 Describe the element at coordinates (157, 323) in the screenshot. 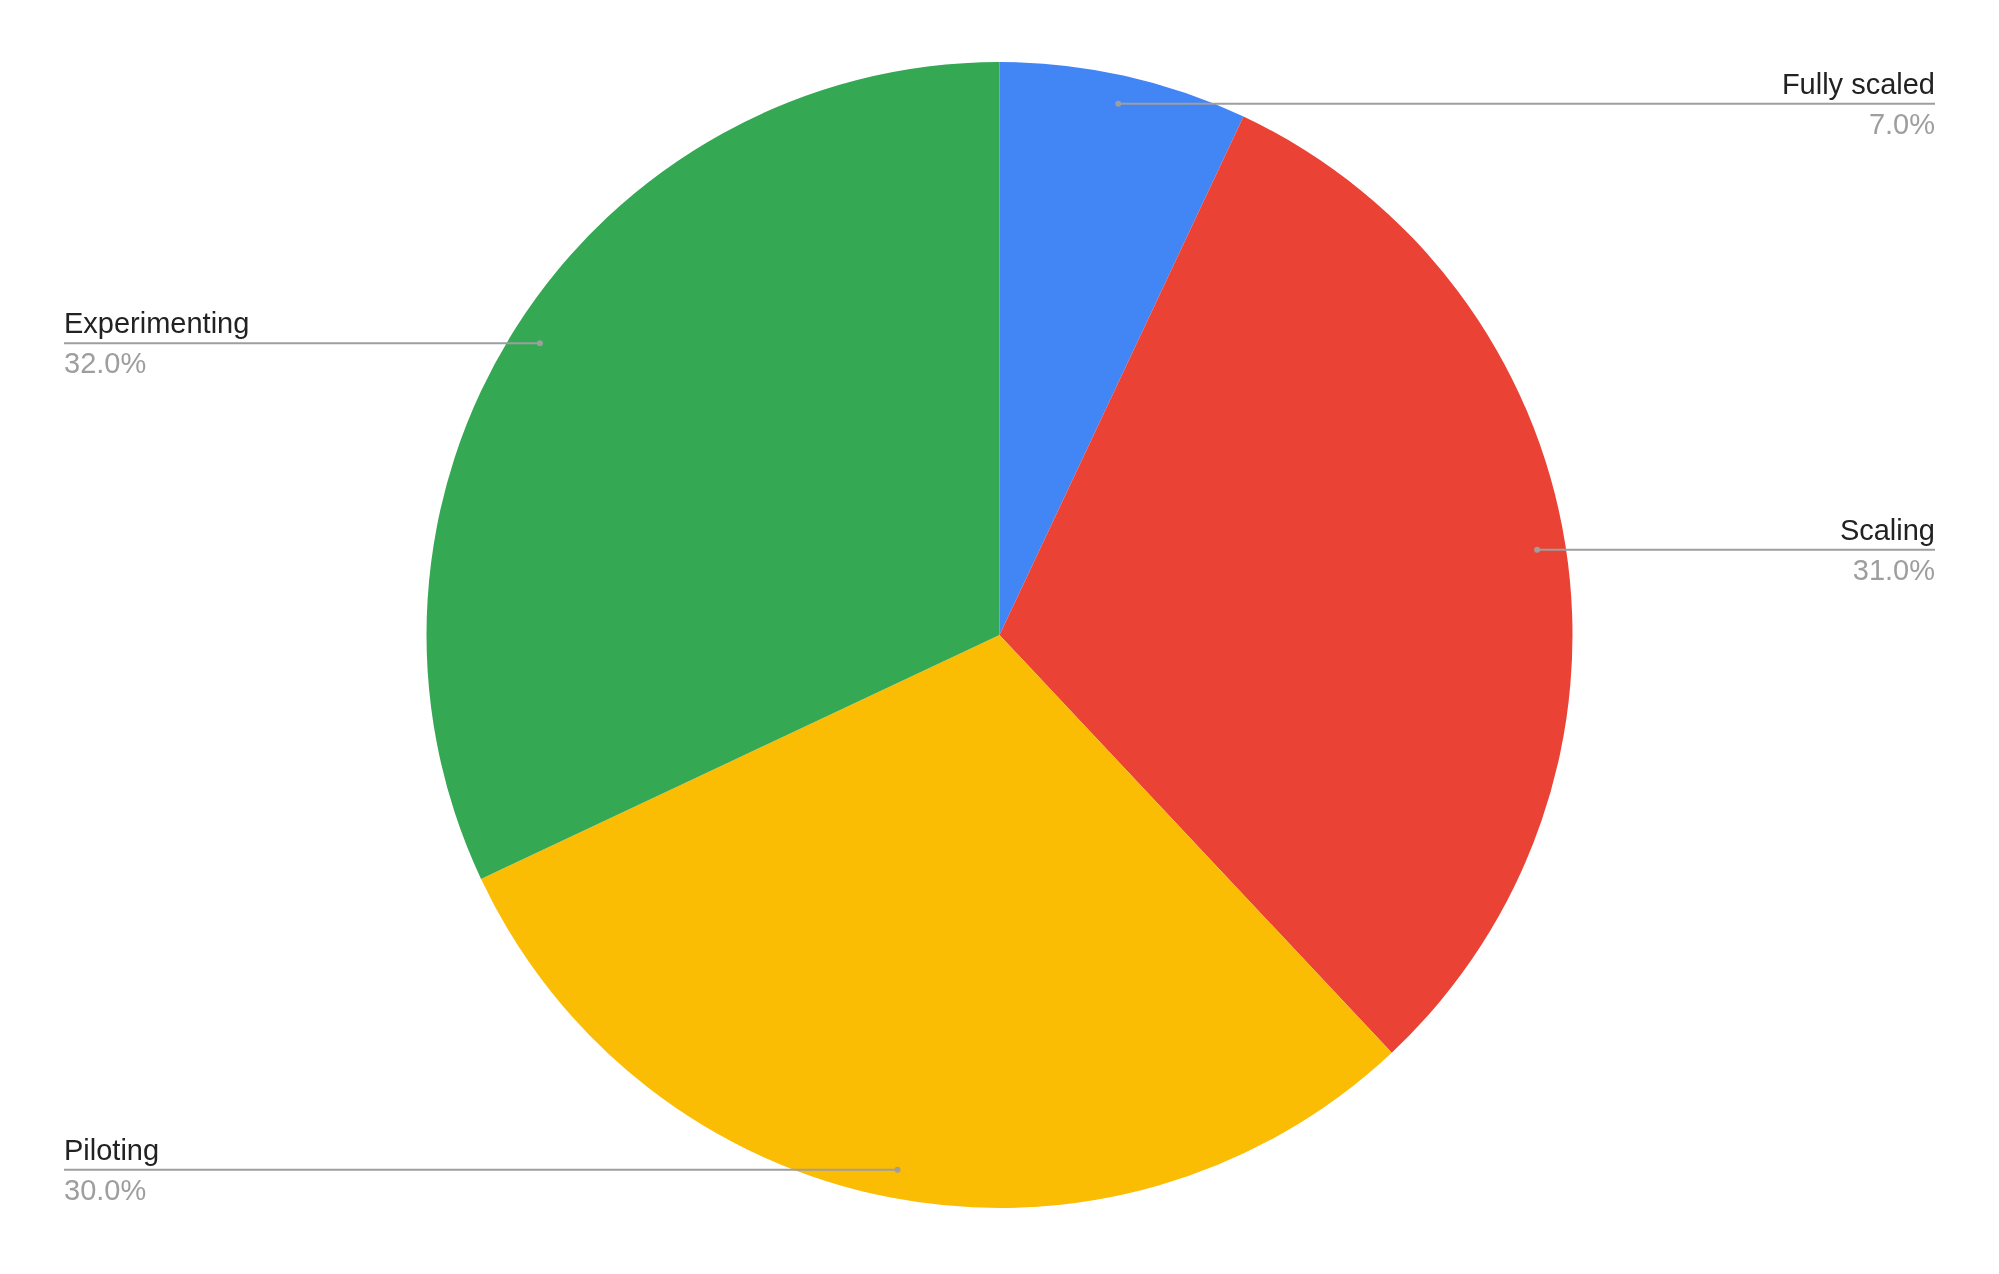

I see `slice-label: Experimenting` at that location.